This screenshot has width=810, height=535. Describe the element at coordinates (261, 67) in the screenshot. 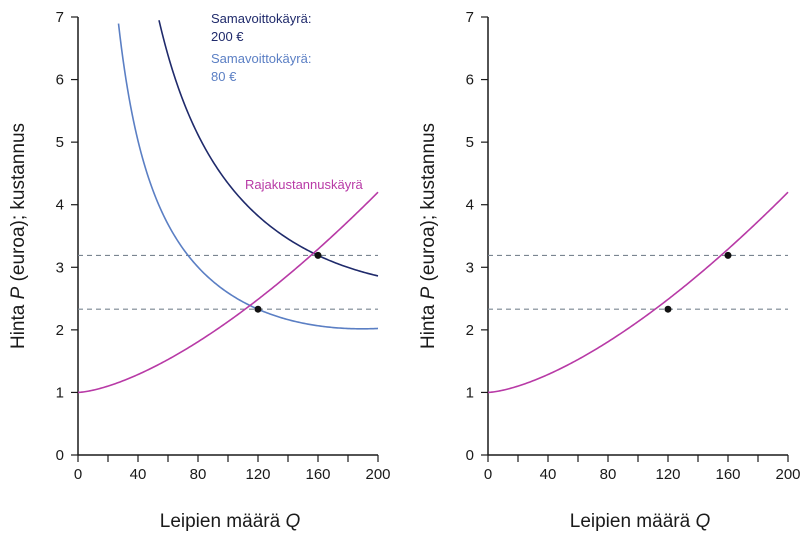

I see `annotation-isoprofit-80: Samavoittokäyrä: 80 €` at that location.